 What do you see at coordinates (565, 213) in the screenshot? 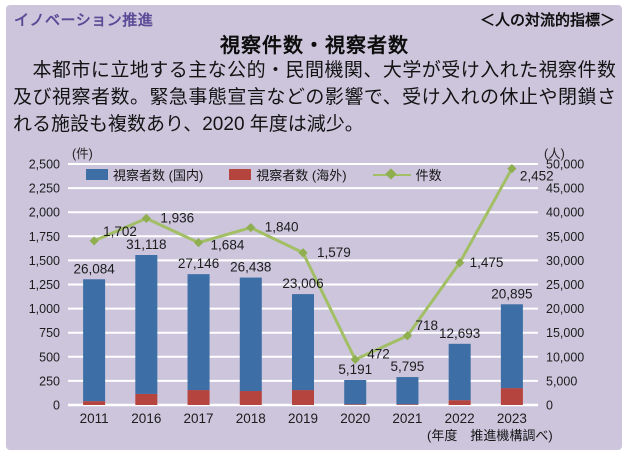
I see `right-axis-tick: 40,000` at bounding box center [565, 213].